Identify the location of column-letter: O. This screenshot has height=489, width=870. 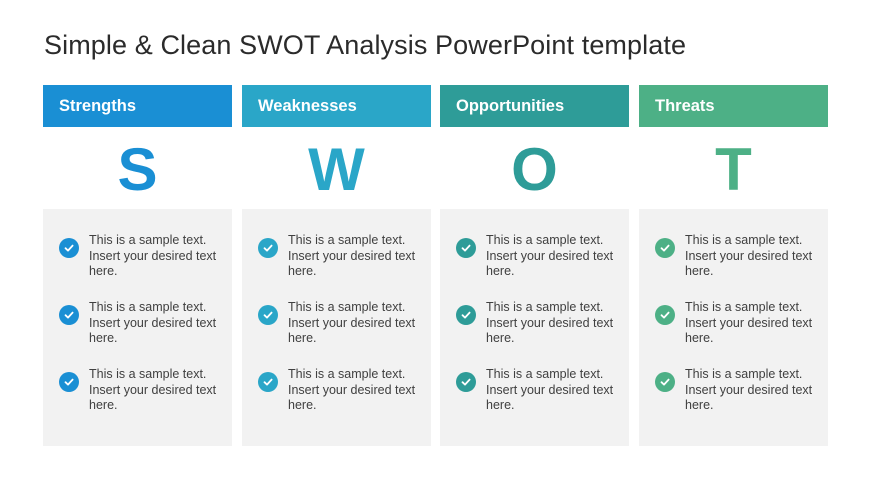
(534, 169).